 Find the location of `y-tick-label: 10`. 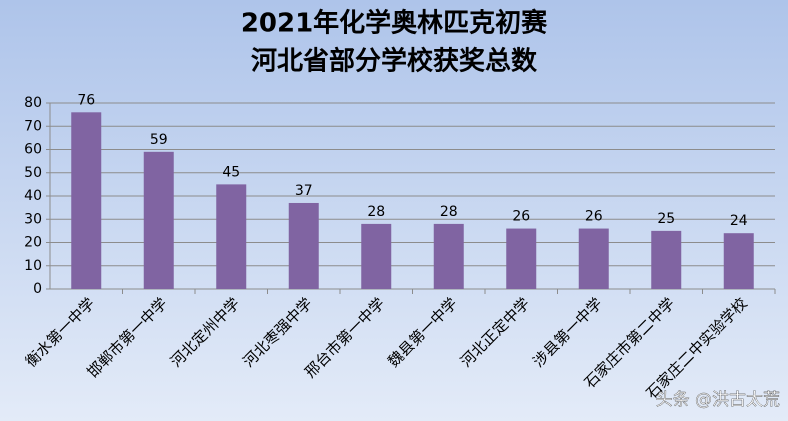

y-tick-label: 10 is located at coordinates (33, 266).